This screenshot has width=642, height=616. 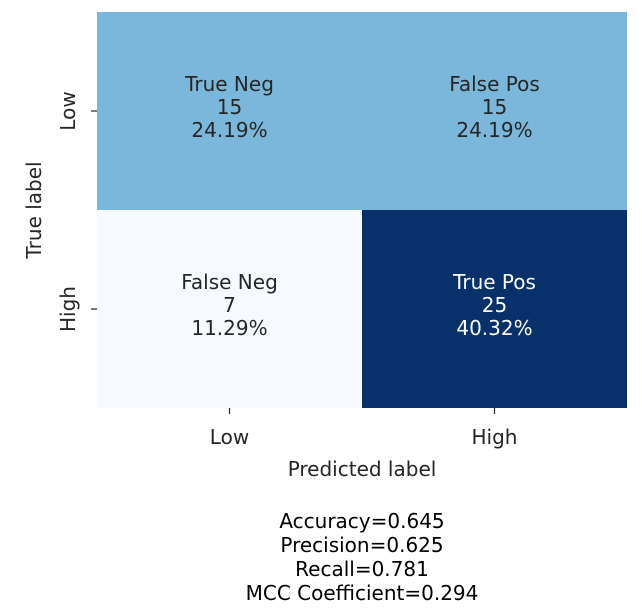 What do you see at coordinates (361, 545) in the screenshot?
I see `metric-line: Precision=0.625` at bounding box center [361, 545].